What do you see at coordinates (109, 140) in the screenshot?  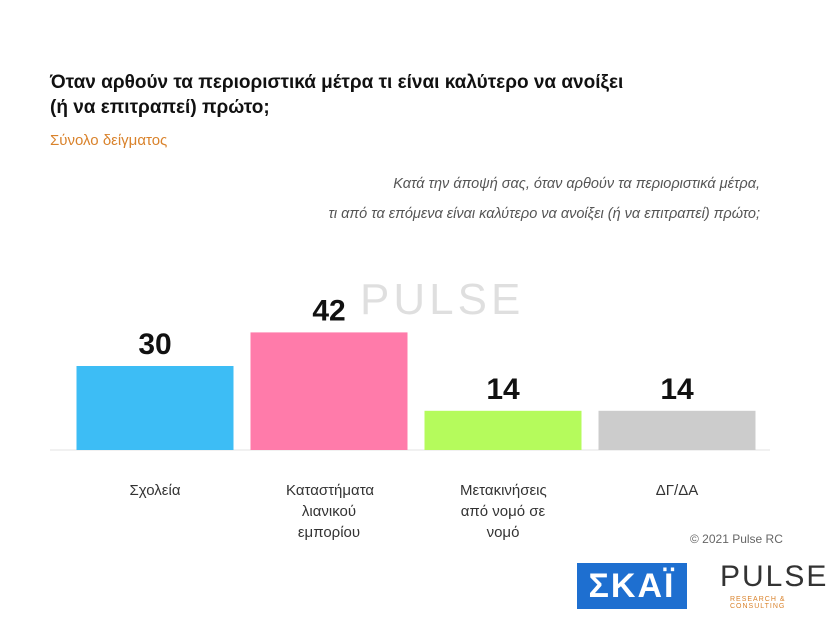 I see `chart-subtitle: Σύνολο δείγματος` at bounding box center [109, 140].